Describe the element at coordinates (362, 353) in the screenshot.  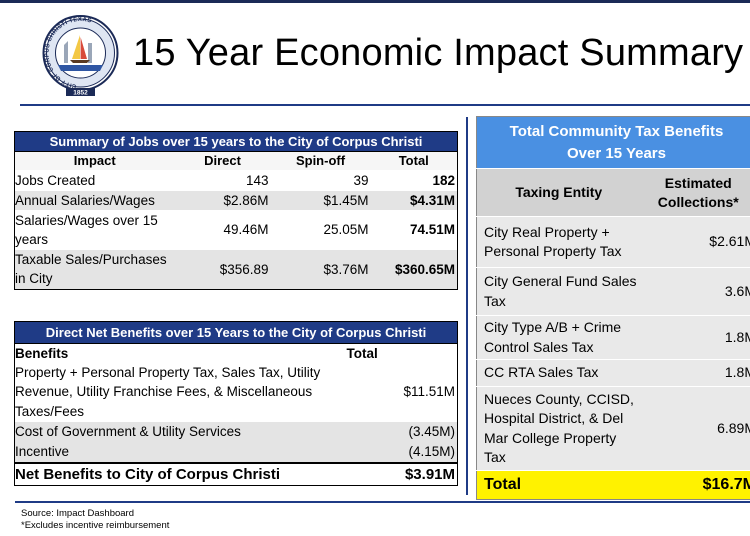
I see `net-header-total: Total` at that location.